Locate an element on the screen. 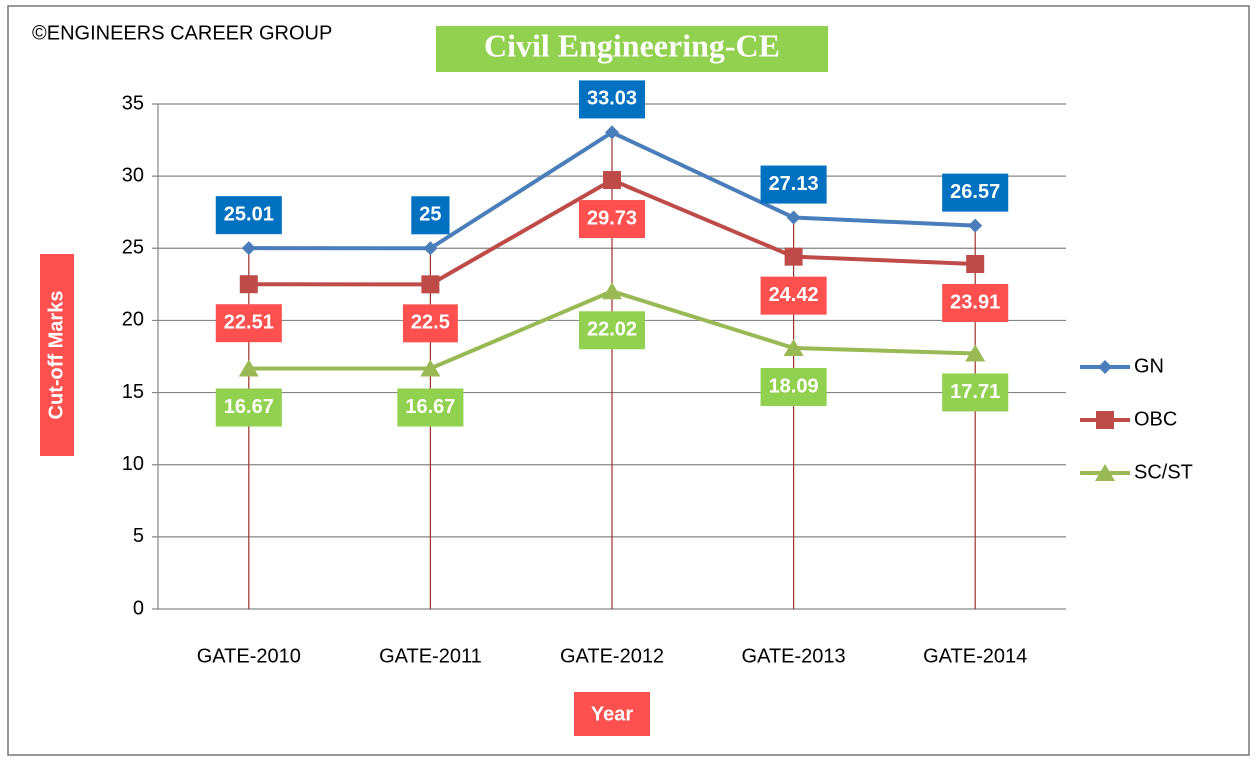 The image size is (1257, 761). y-tick-label: 30 is located at coordinates (133, 175).